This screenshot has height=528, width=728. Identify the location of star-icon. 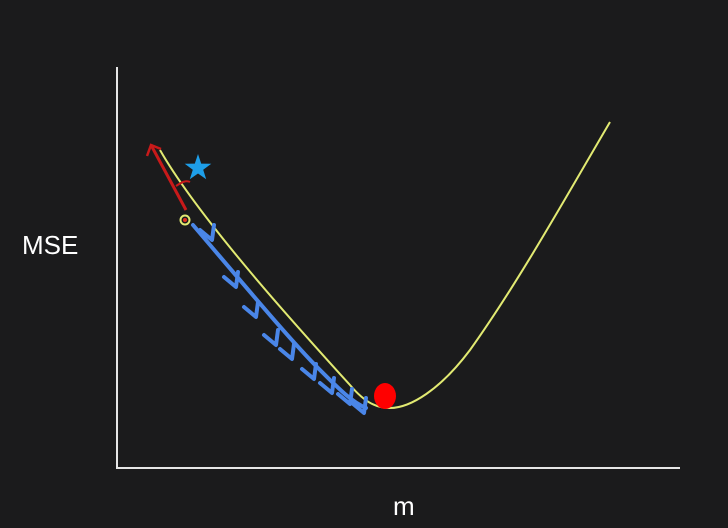
(198, 167).